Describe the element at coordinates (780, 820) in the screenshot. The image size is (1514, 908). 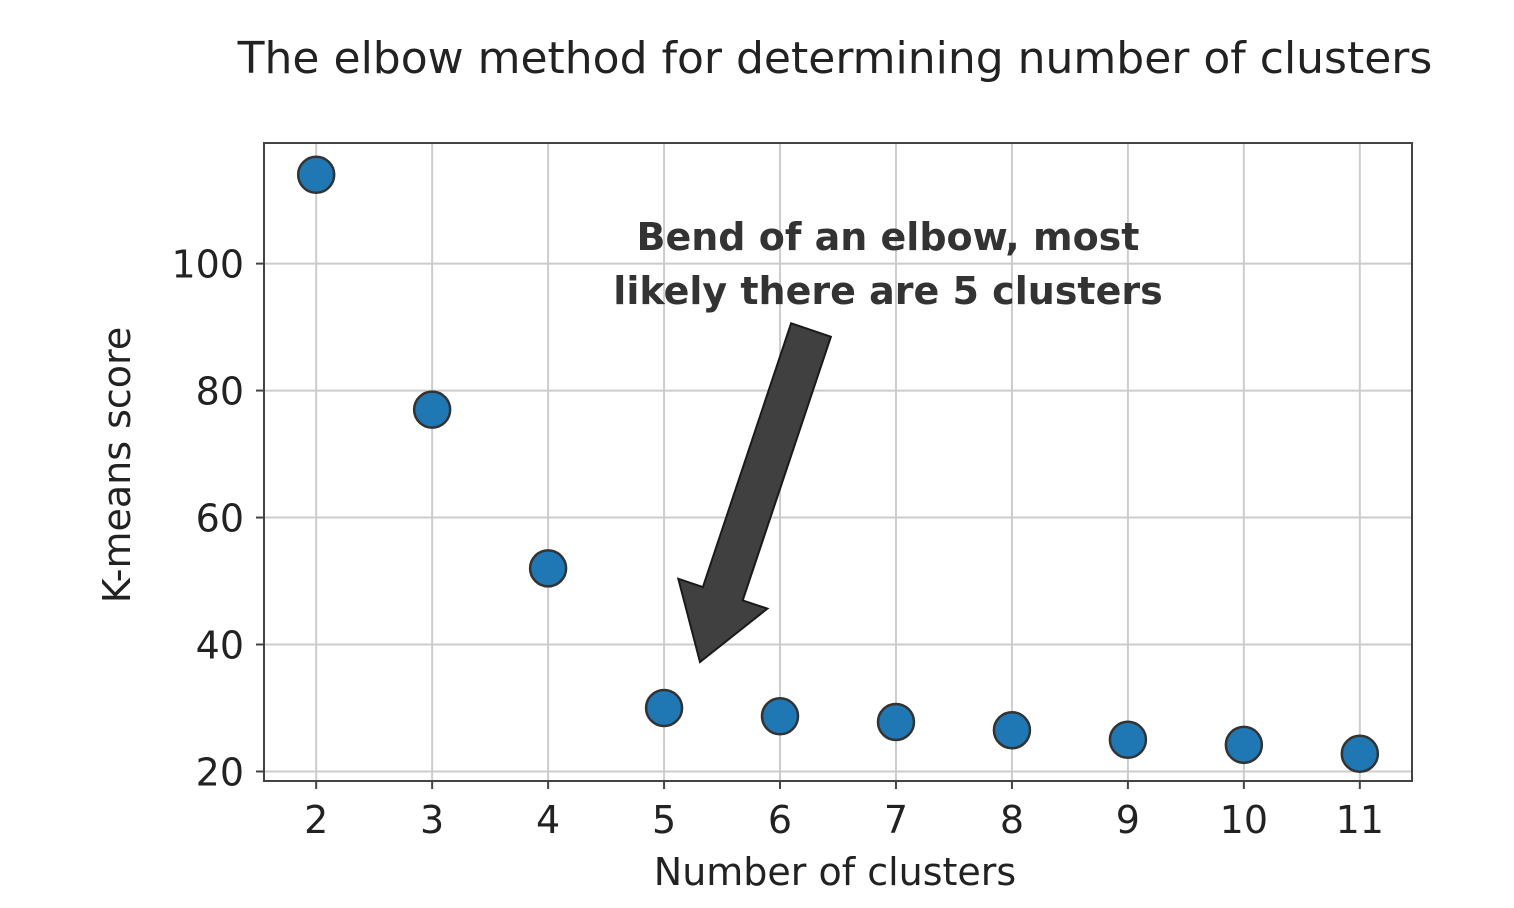
I see `x-tick-label: 6` at that location.